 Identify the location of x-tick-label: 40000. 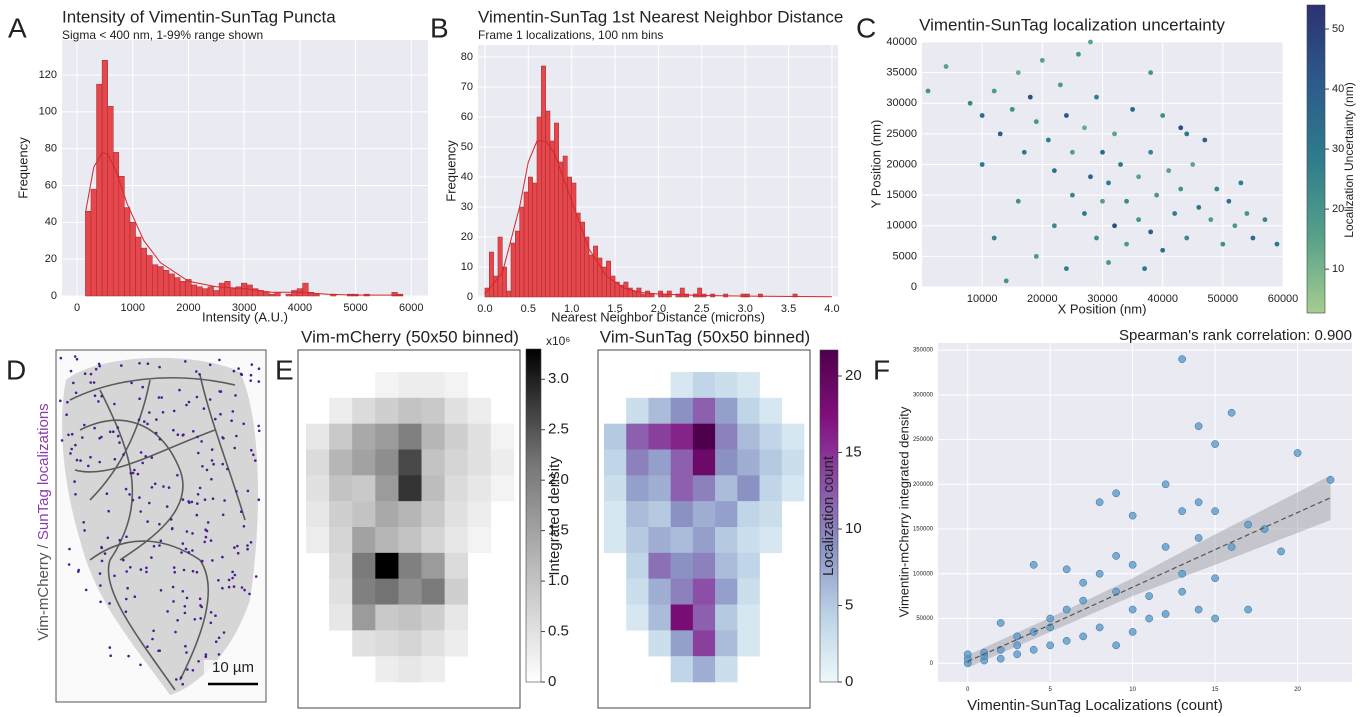
(1162, 299).